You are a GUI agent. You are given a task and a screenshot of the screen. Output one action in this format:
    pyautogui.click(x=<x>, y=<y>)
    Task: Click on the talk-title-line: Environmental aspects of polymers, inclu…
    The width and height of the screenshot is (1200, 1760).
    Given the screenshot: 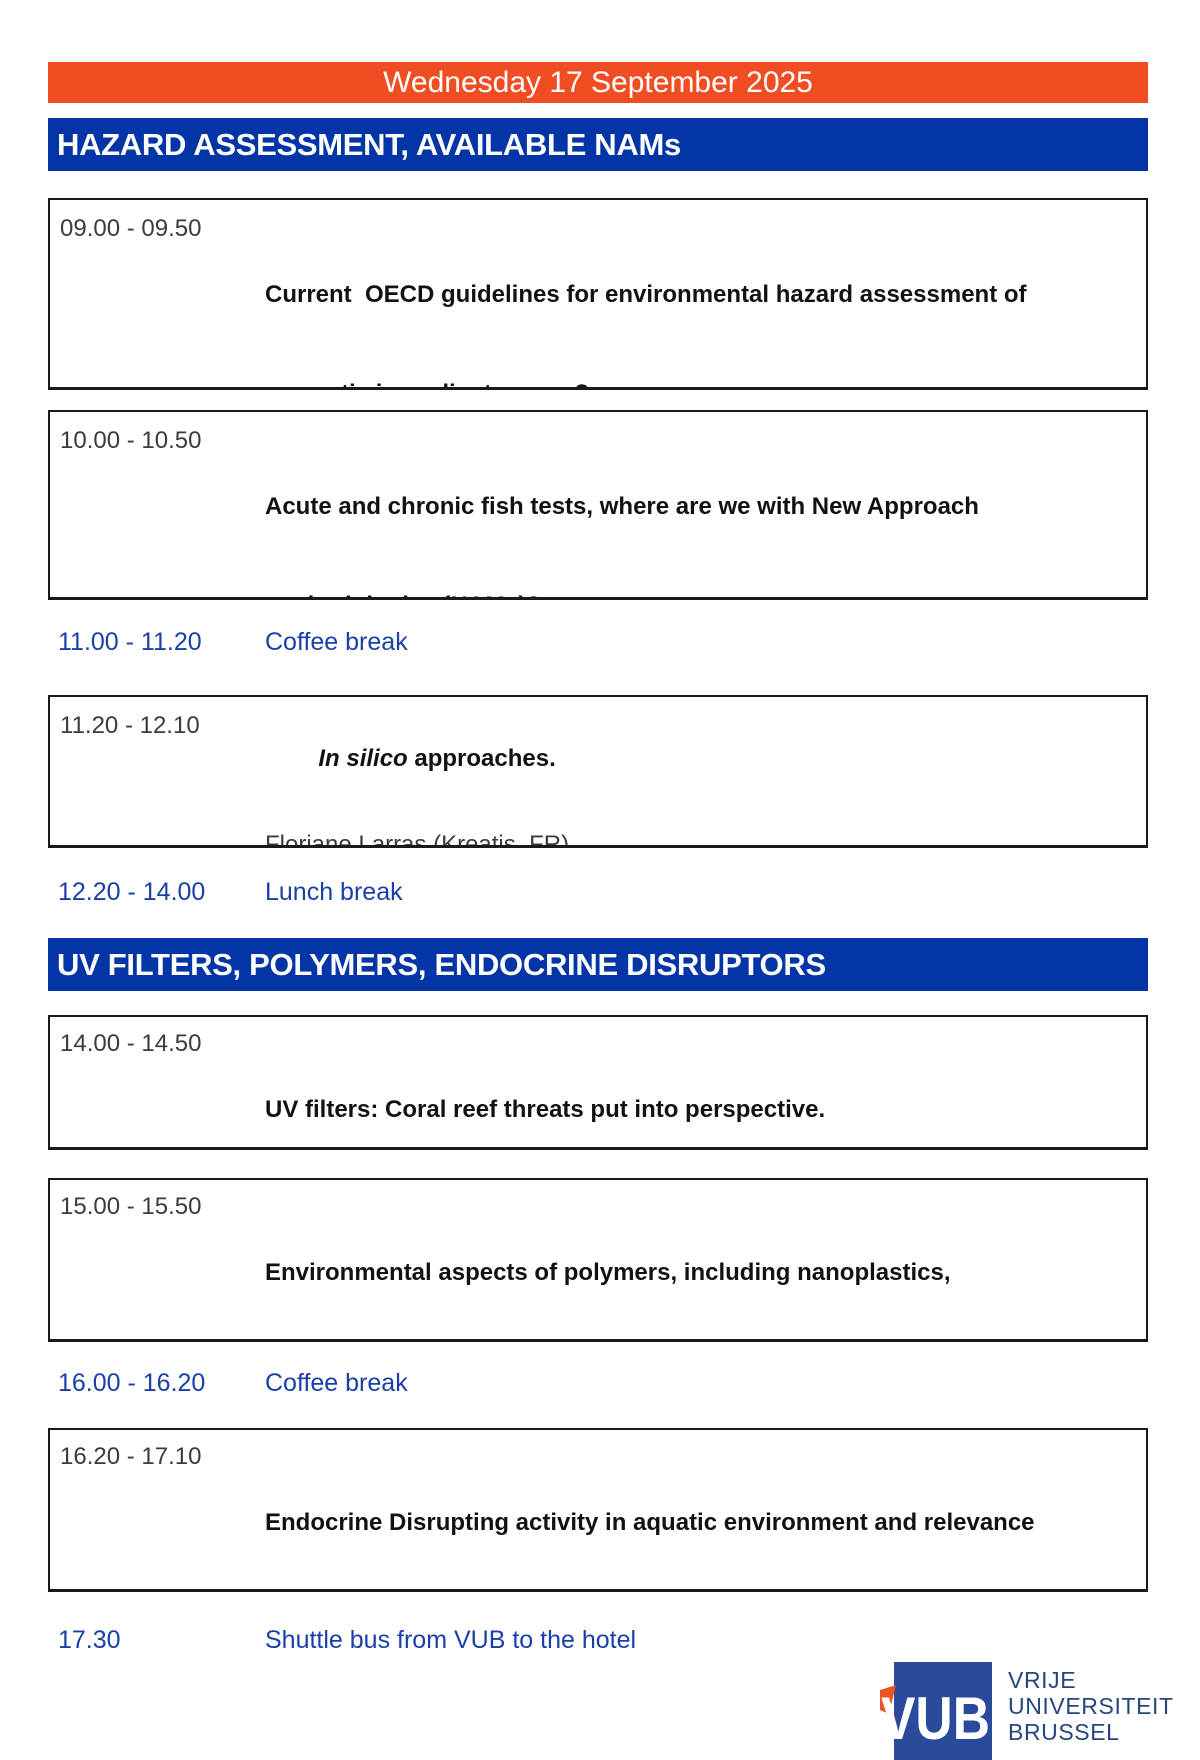 What is the action you would take?
    pyautogui.click(x=608, y=1272)
    